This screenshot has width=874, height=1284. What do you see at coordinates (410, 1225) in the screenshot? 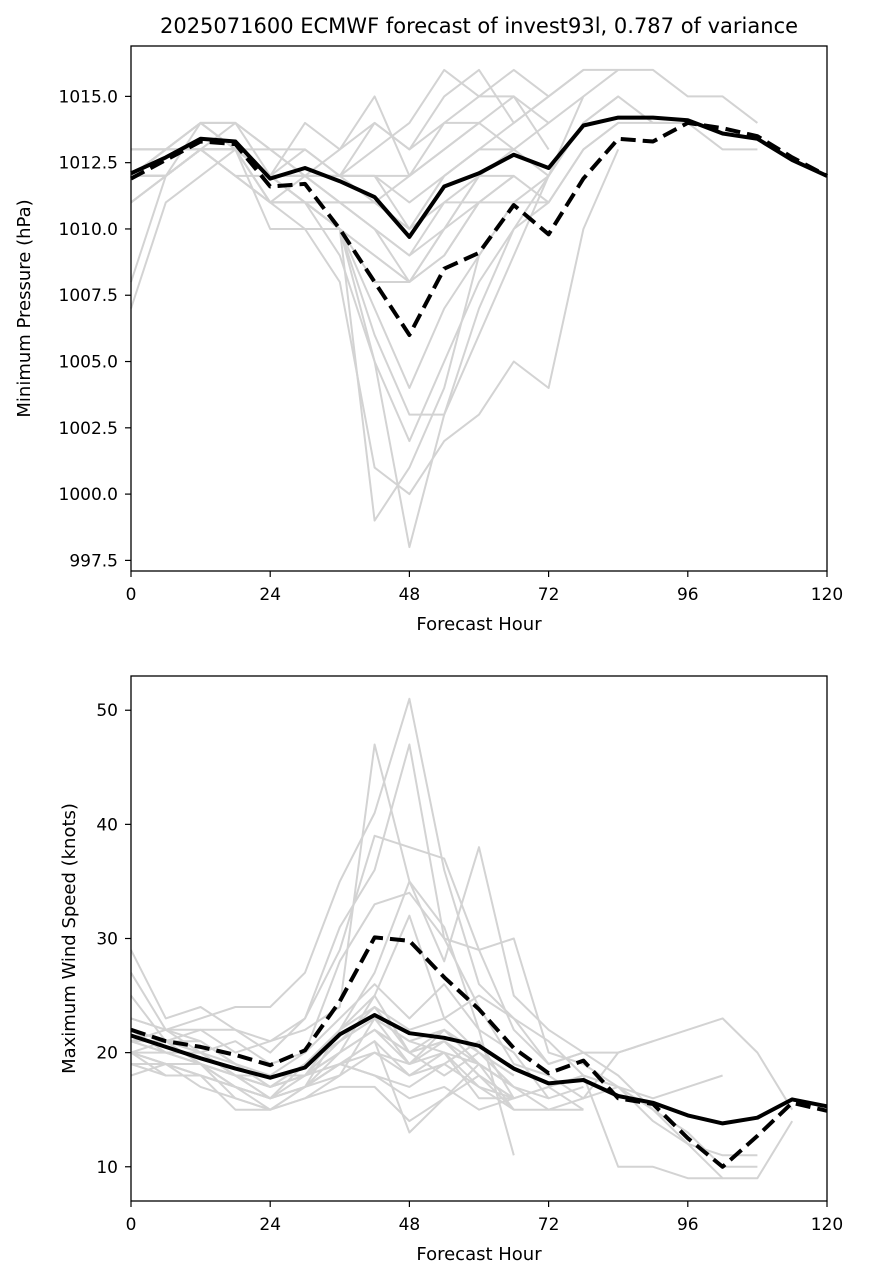
I see `wind-x-tick-label: 48` at bounding box center [410, 1225].